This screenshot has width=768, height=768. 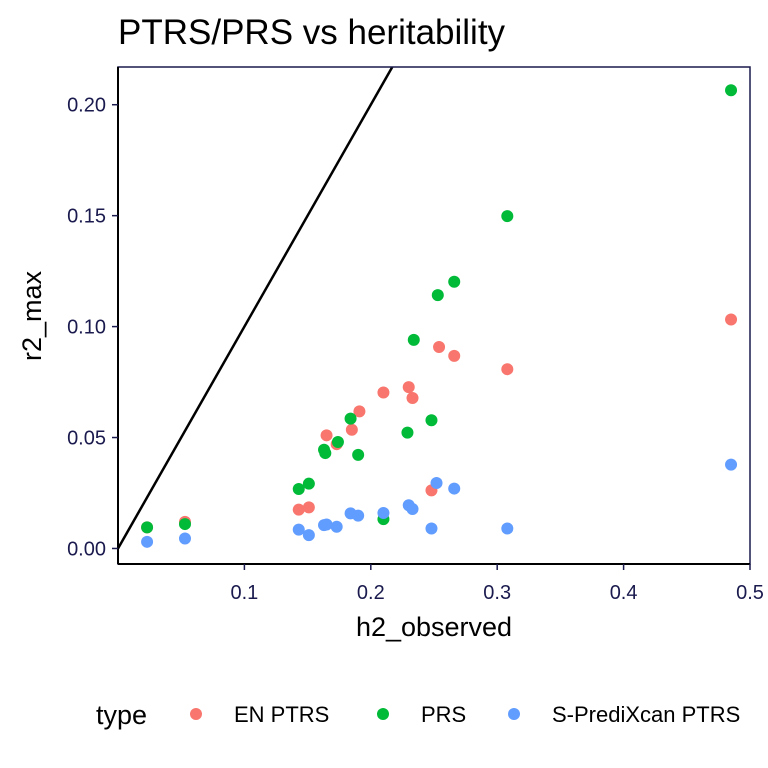 I want to click on legend-label: EN PTRS, so click(x=281, y=714).